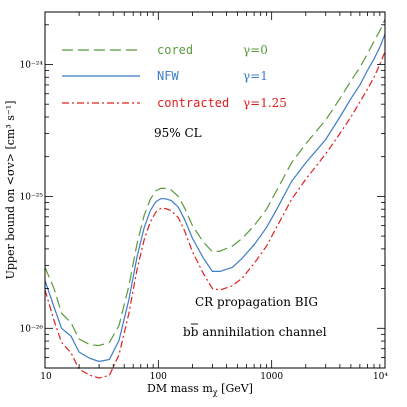 This screenshot has width=407, height=407. I want to click on y-axis-title: Upper bound on <σv> [cm³ s⁻¹], so click(10, 190).